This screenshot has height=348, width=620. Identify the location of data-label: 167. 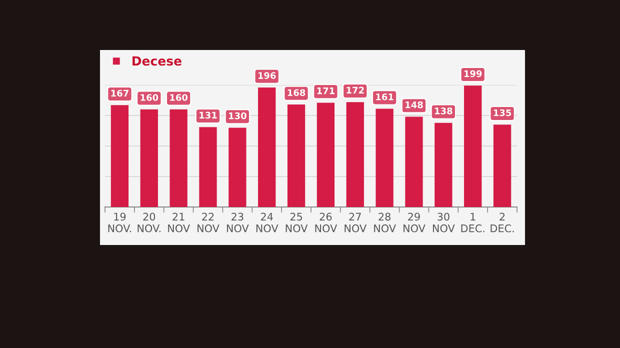
(119, 93).